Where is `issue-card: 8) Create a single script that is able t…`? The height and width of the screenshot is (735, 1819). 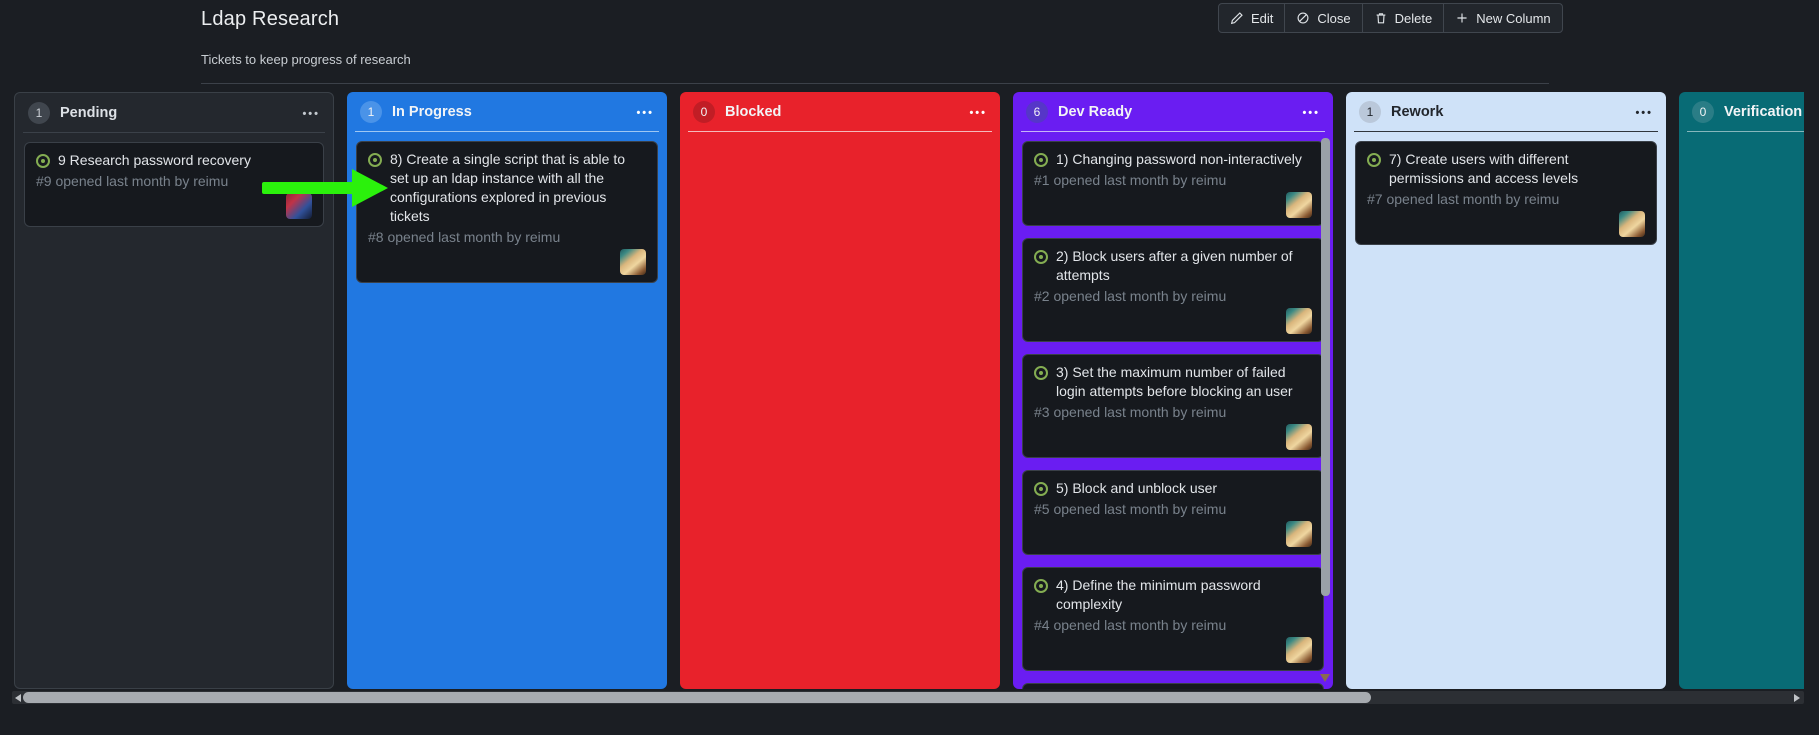 issue-card: 8) Create a single script that is able t… is located at coordinates (507, 212).